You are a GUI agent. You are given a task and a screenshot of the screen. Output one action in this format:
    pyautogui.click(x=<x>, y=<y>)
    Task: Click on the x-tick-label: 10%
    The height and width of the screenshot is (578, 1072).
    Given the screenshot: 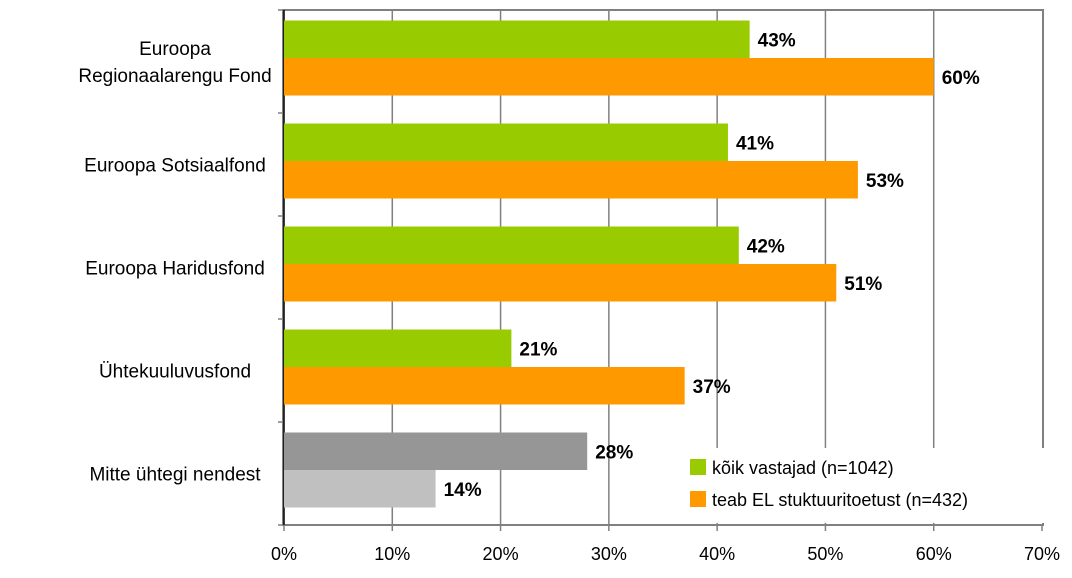 What is the action you would take?
    pyautogui.click(x=392, y=554)
    